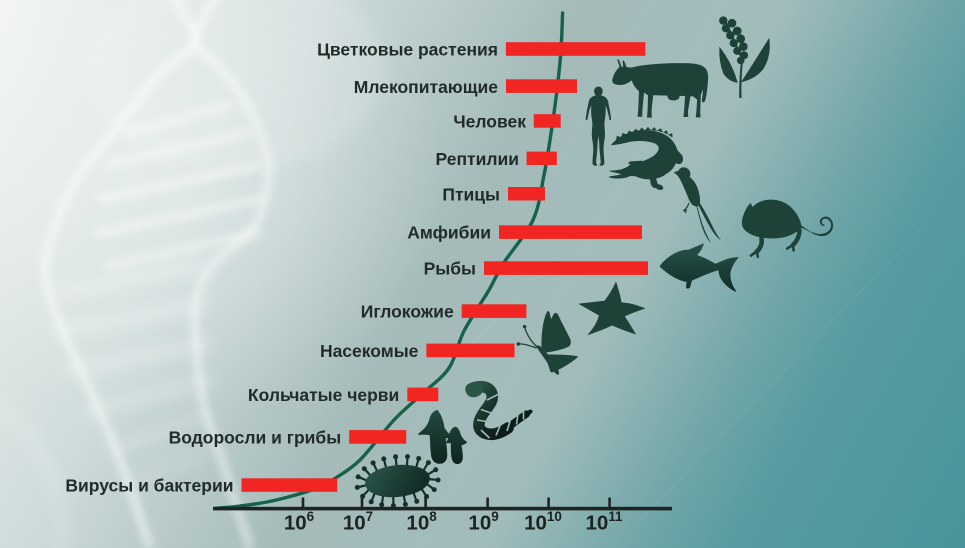 This screenshot has height=548, width=965. What do you see at coordinates (450, 269) in the screenshot?
I see `svg-text: Рыбы` at bounding box center [450, 269].